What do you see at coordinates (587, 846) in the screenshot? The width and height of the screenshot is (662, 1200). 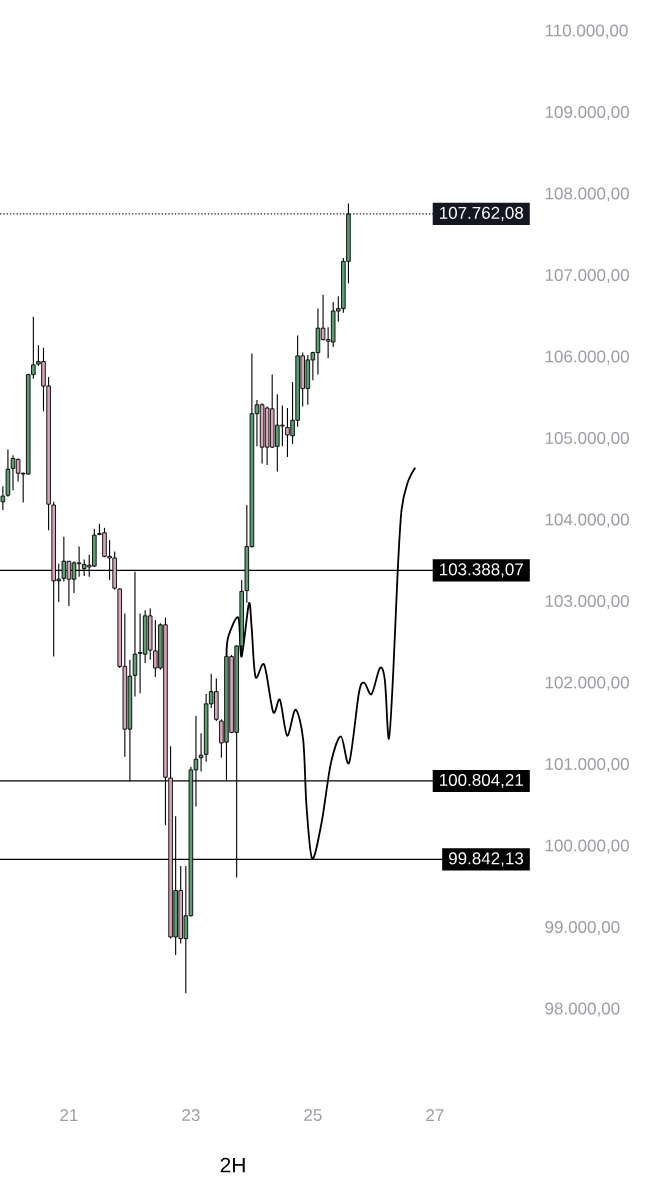 I see `y-tick-label: 100.000,00` at bounding box center [587, 846].